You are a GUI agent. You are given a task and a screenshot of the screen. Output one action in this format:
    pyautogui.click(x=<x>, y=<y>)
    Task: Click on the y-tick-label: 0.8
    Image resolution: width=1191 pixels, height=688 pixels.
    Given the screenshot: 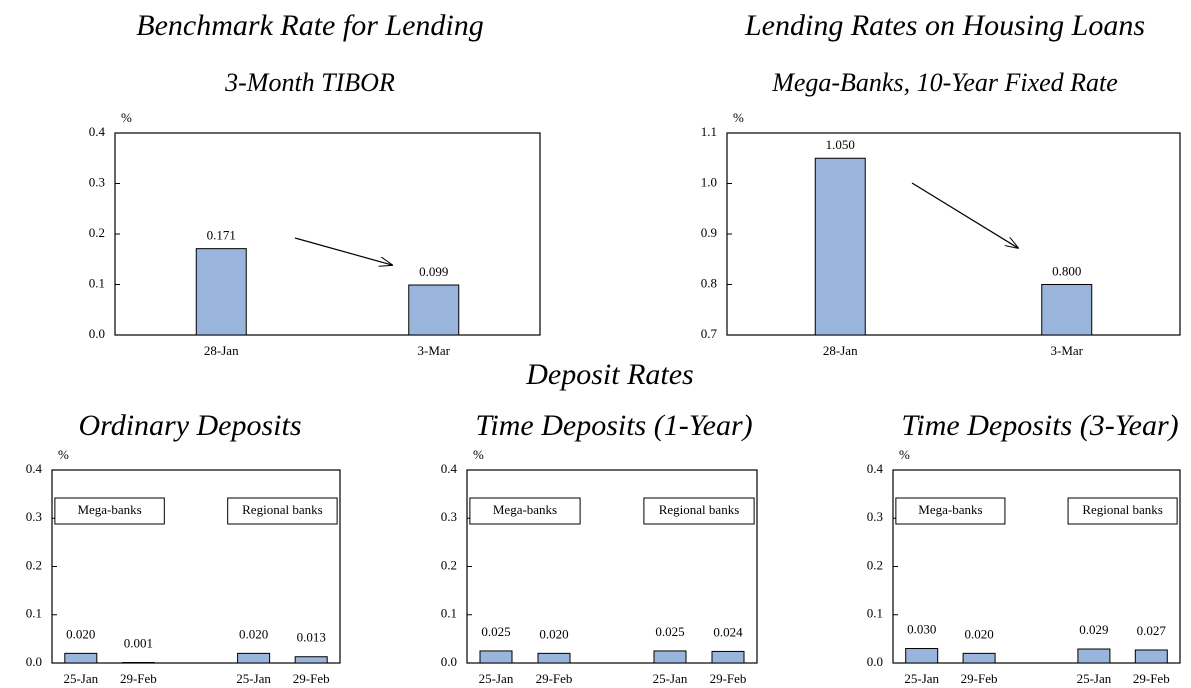 What is the action you would take?
    pyautogui.click(x=709, y=282)
    